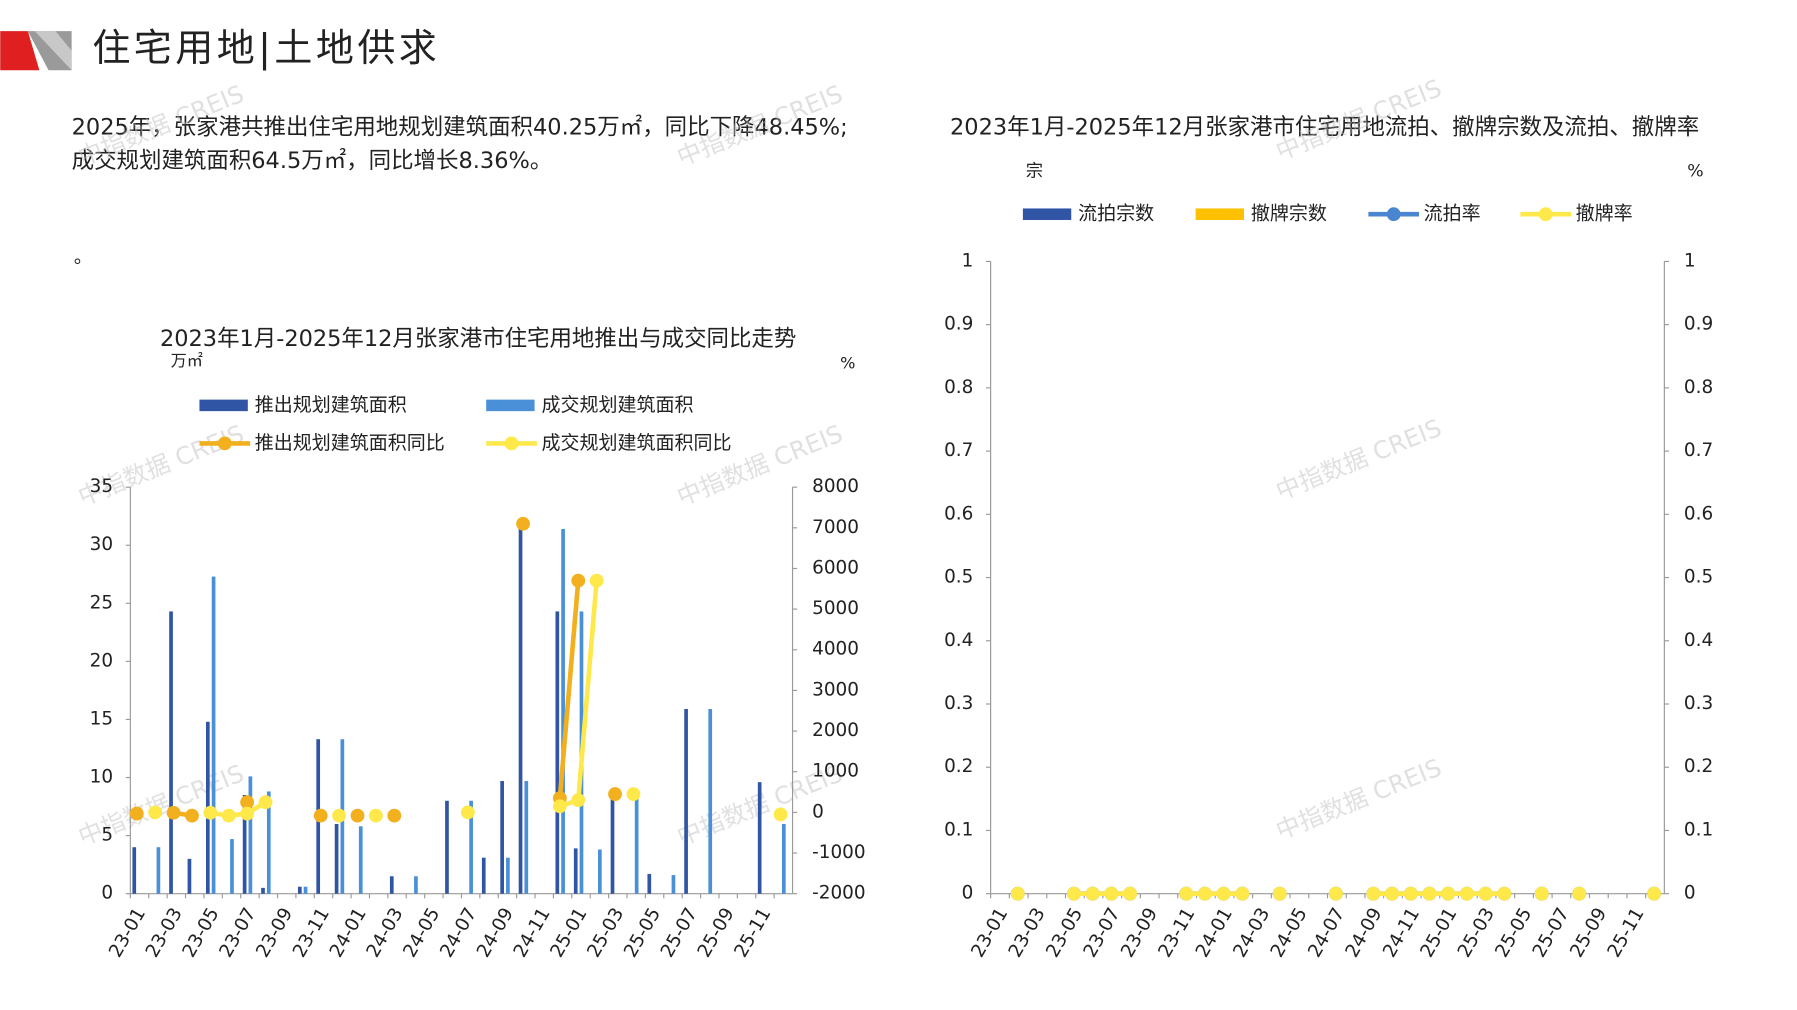 This screenshot has height=1010, width=1797. I want to click on x-tick-label: 25-05, so click(1513, 932).